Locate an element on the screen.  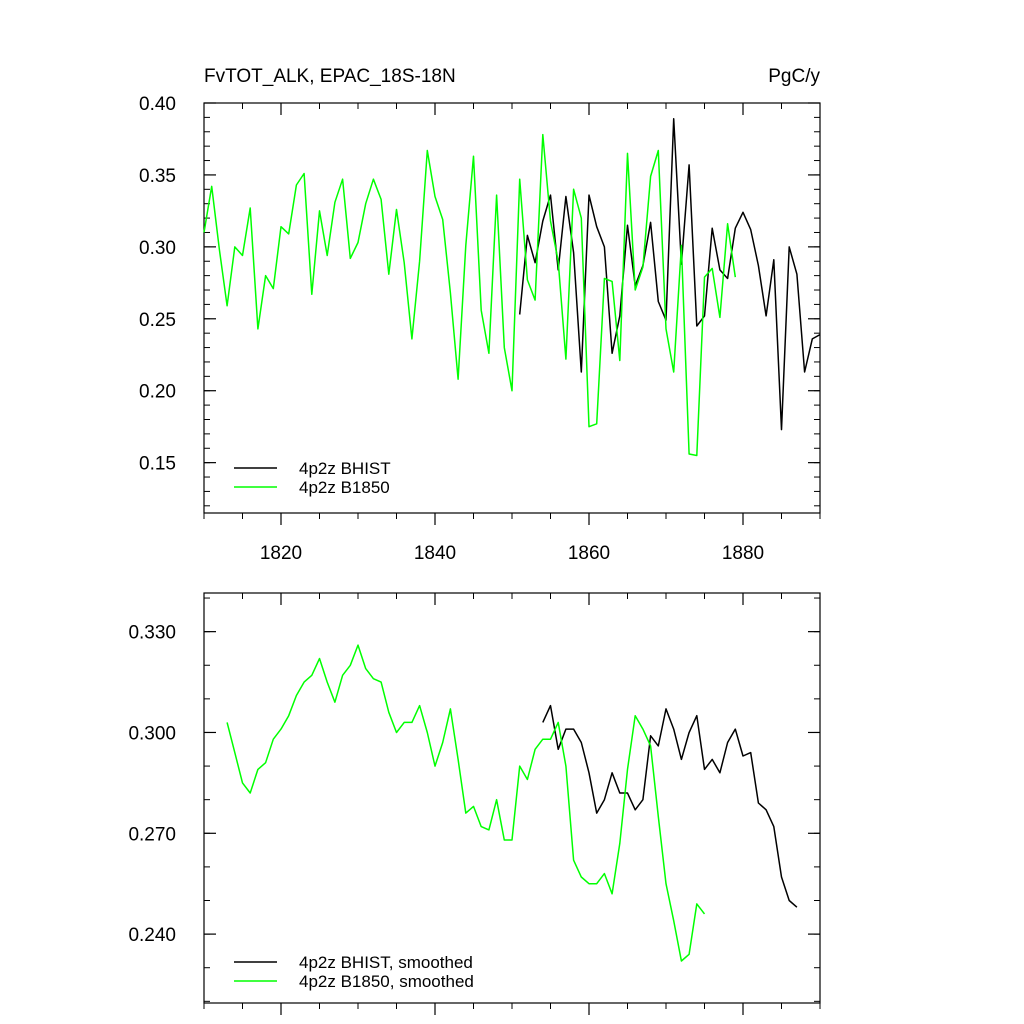
y-tick-label: 0.40 is located at coordinates (157, 104).